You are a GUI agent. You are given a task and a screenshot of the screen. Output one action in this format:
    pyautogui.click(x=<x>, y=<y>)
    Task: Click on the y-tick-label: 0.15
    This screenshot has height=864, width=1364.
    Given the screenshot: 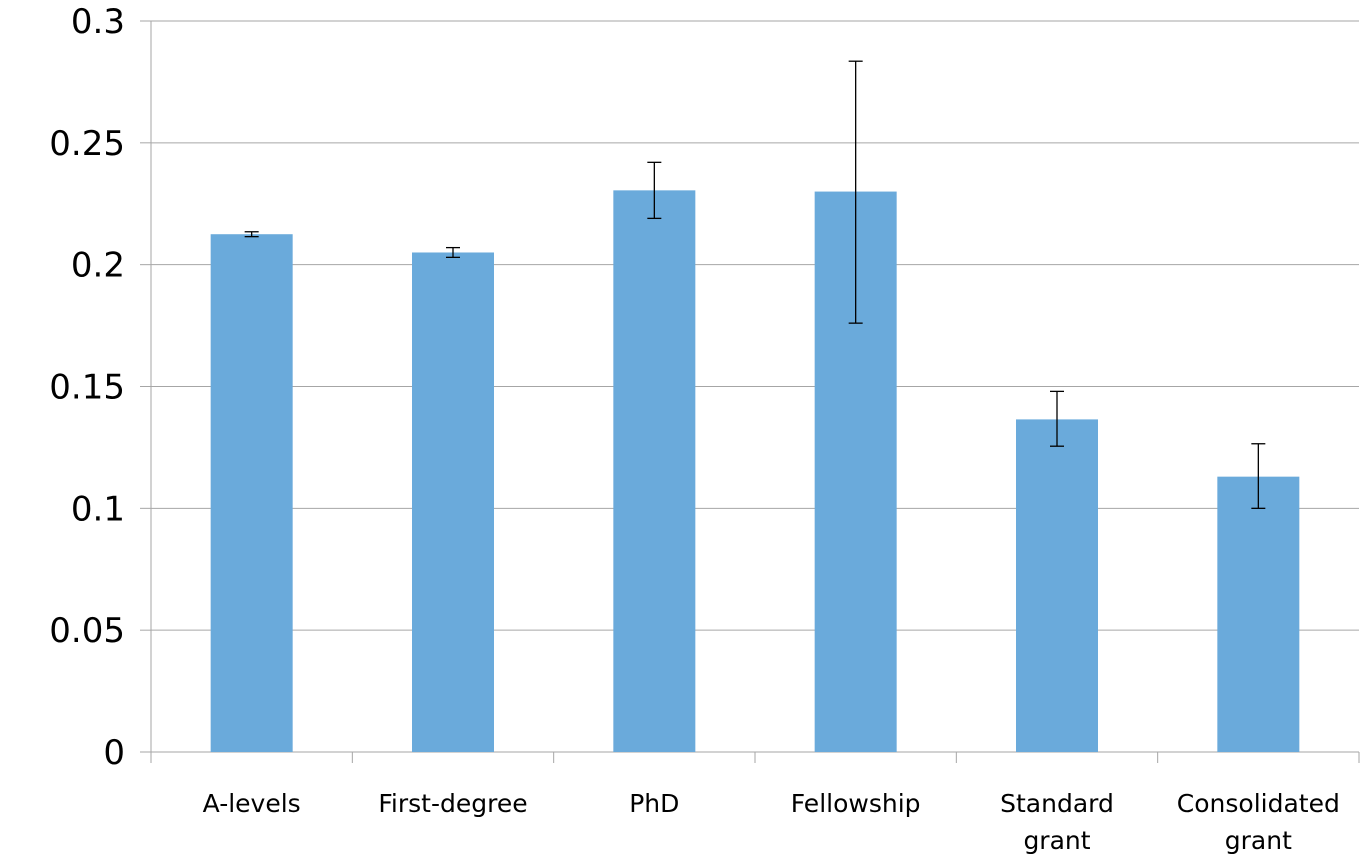 What is the action you would take?
    pyautogui.click(x=87, y=388)
    